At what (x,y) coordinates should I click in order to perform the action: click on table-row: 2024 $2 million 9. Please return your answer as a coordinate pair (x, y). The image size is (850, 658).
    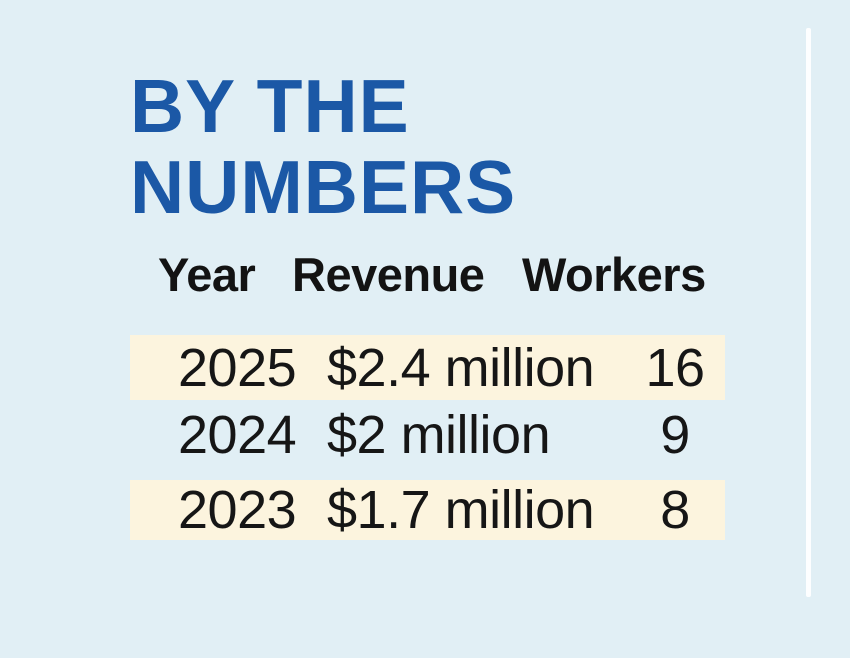
    Looking at the image, I should click on (427, 435).